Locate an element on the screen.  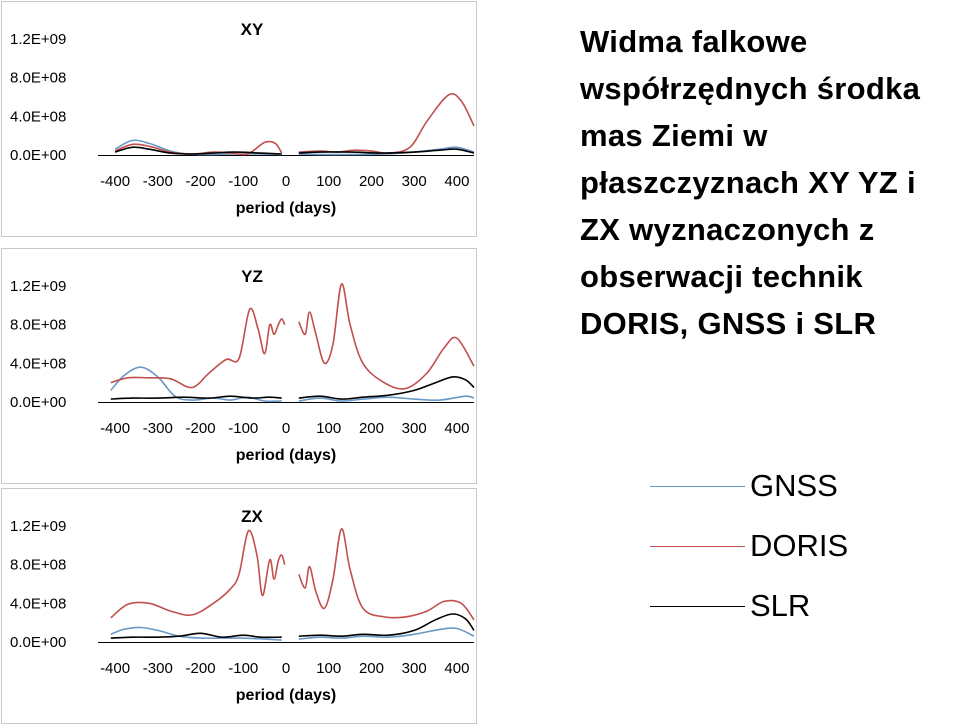
chart-title: XY is located at coordinates (252, 29).